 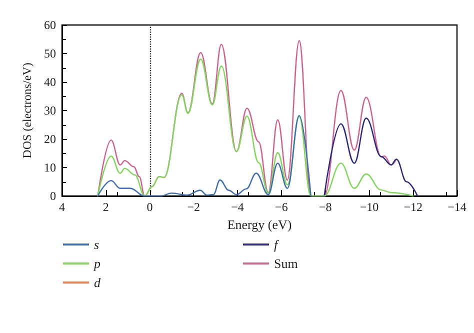 I want to click on y-tick-label: 40, so click(x=50, y=82).